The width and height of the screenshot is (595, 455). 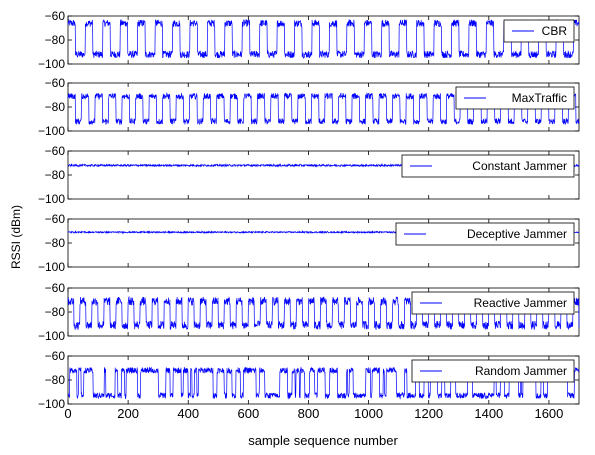 What do you see at coordinates (309, 312) in the screenshot?
I see `panel-4: −60 −80 −100 Reactive Jammer` at bounding box center [309, 312].